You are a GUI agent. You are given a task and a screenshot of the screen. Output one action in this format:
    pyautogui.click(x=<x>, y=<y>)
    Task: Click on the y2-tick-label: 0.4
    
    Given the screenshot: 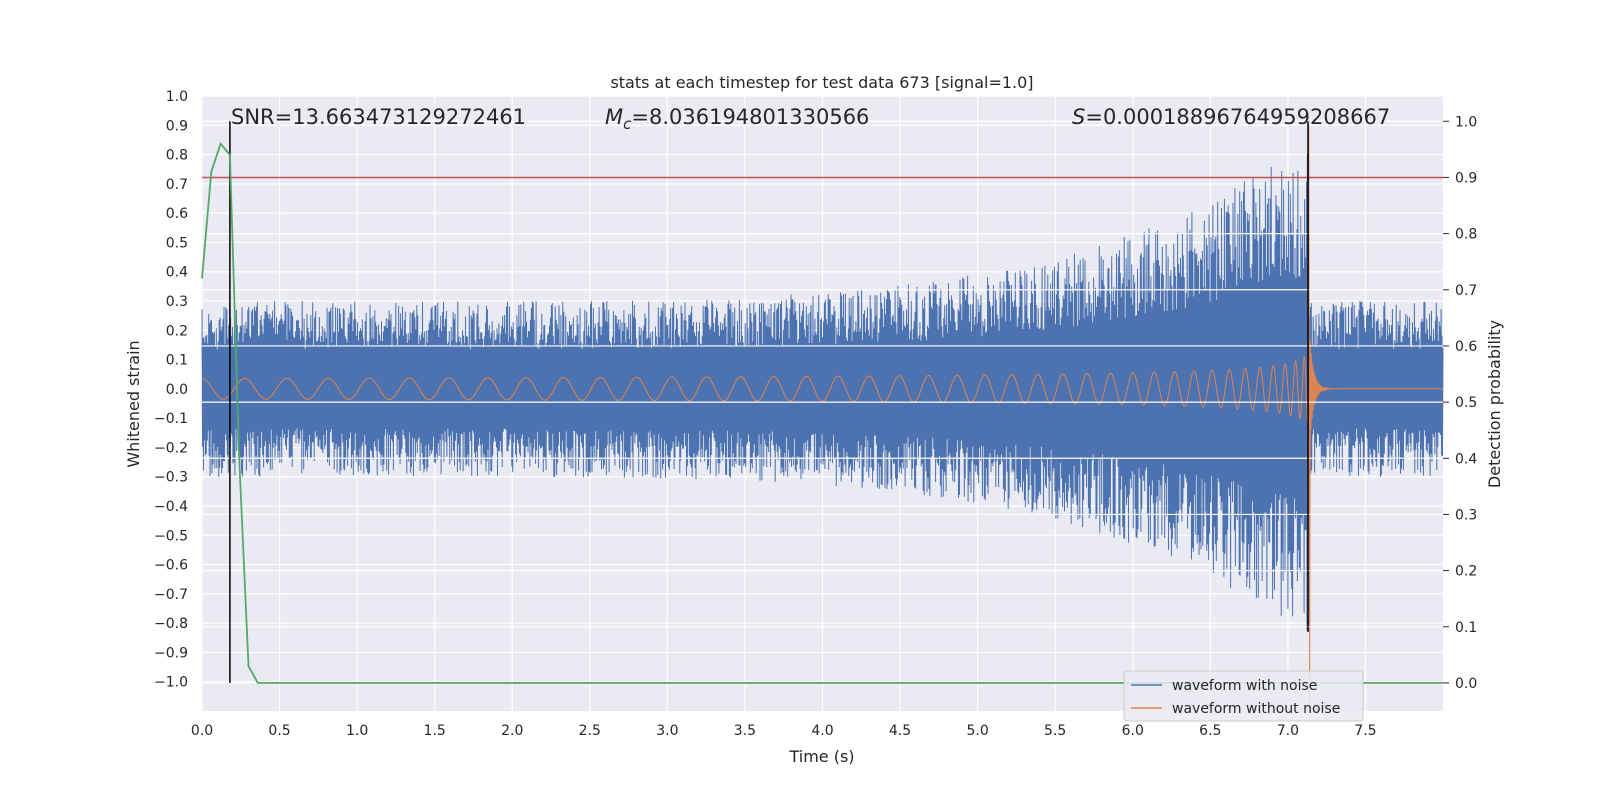 What is the action you would take?
    pyautogui.click(x=1466, y=459)
    